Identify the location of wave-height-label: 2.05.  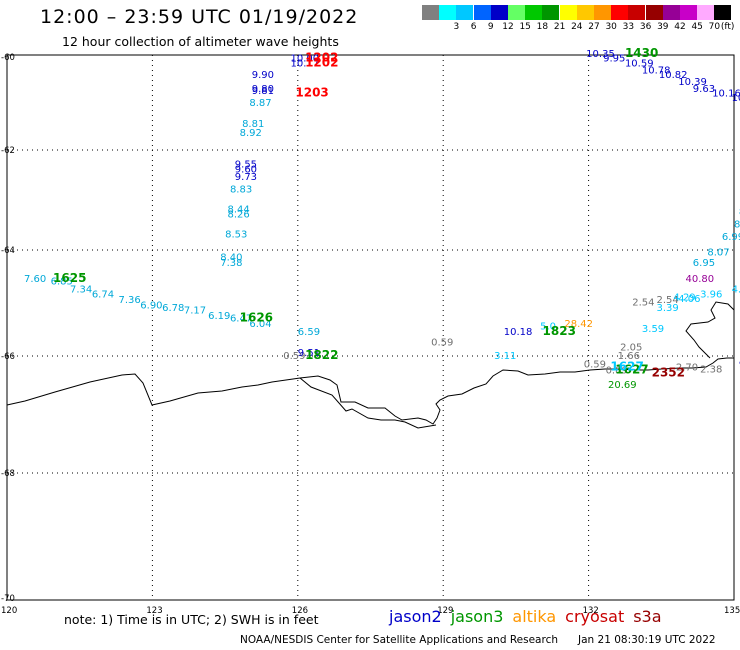
(631, 348).